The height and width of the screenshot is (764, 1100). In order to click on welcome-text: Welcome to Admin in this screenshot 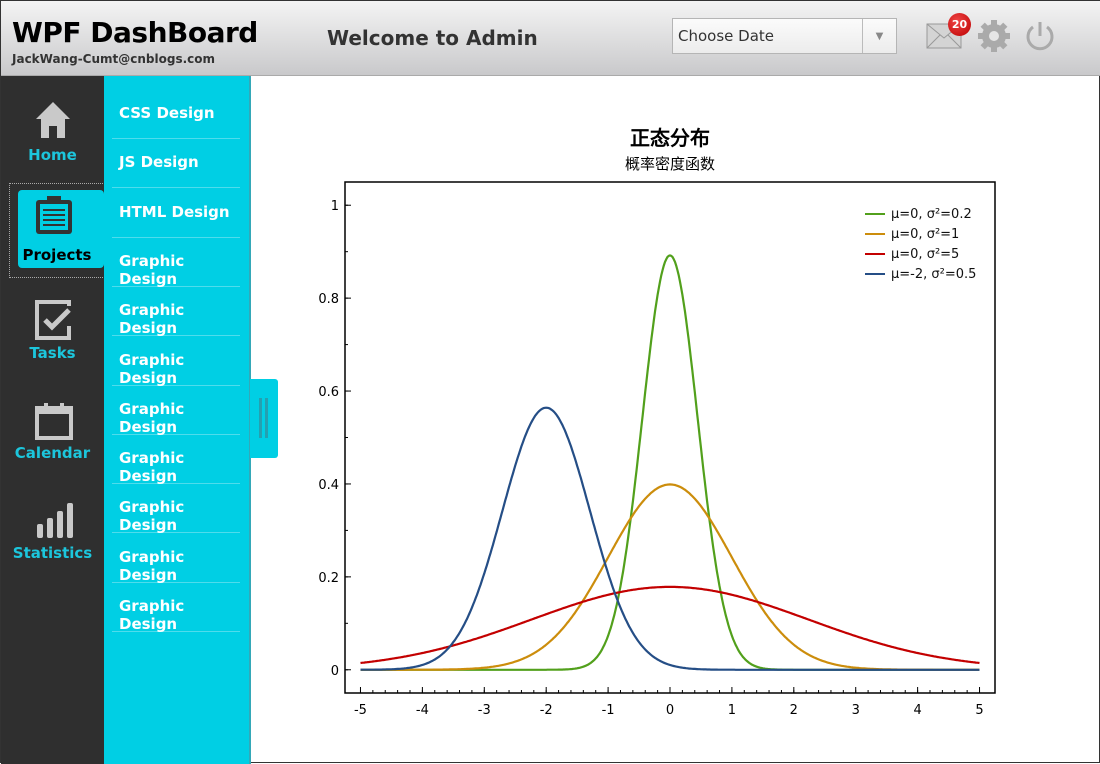, I will do `click(432, 38)`.